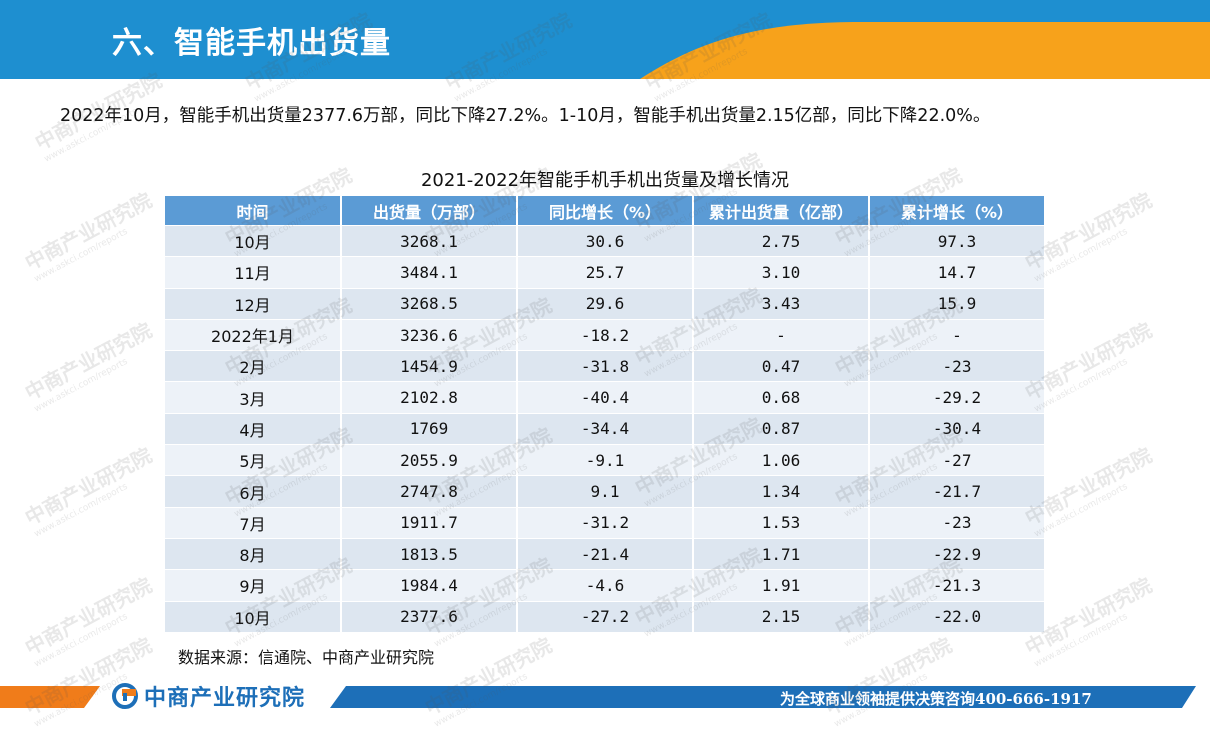  I want to click on company-logo: 中商产业研究院, so click(208, 697).